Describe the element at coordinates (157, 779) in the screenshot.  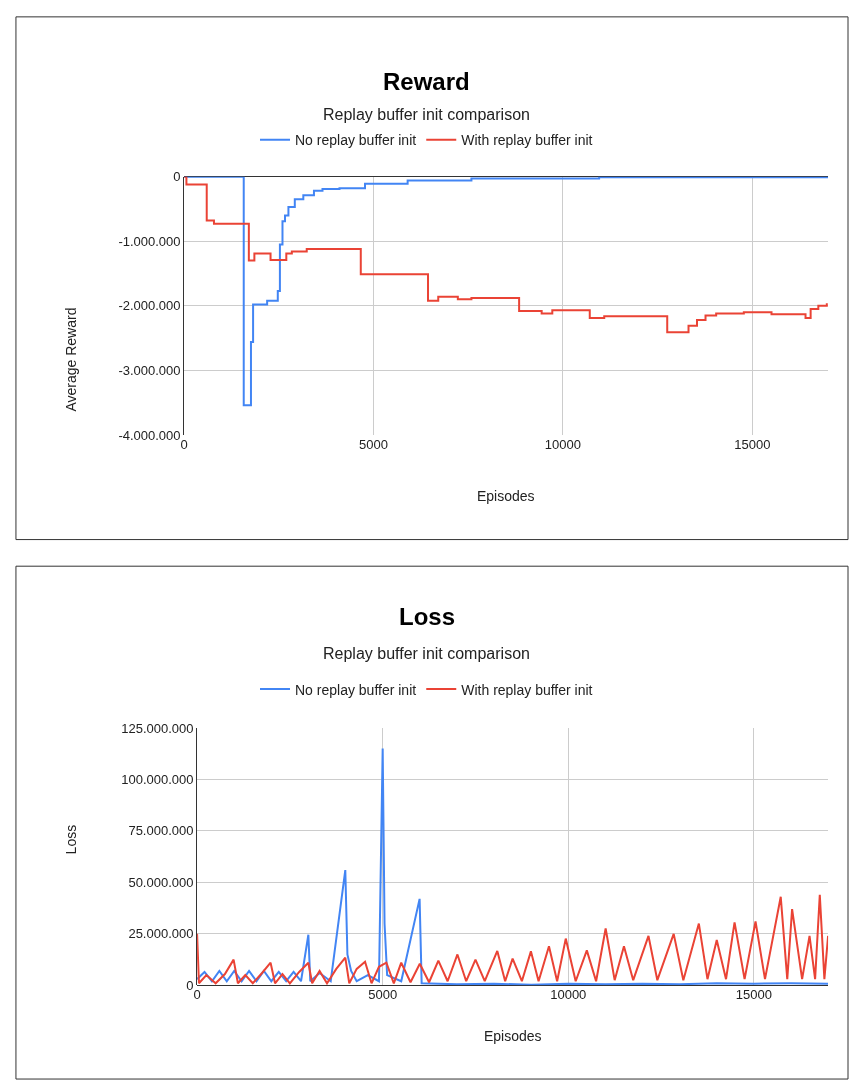
I see `y-tick-label: 100.000.000` at that location.